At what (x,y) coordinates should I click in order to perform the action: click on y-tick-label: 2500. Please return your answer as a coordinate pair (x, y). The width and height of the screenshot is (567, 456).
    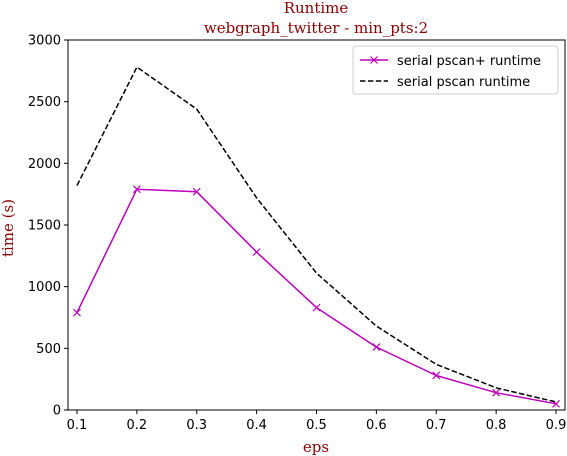
    Looking at the image, I should click on (44, 102).